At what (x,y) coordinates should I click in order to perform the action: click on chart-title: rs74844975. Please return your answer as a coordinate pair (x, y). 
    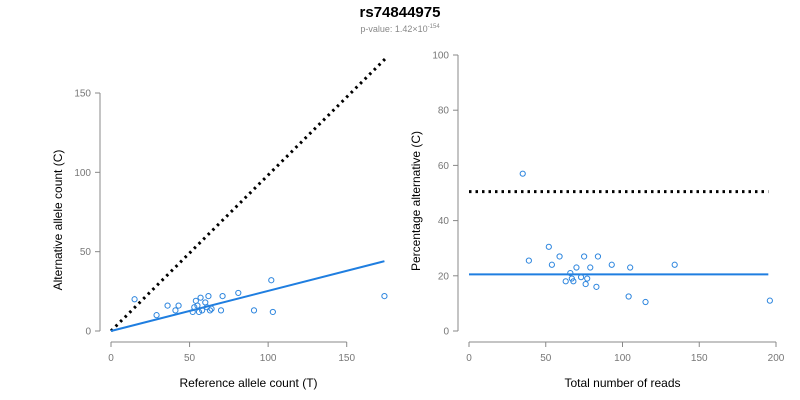
    Looking at the image, I should click on (400, 12).